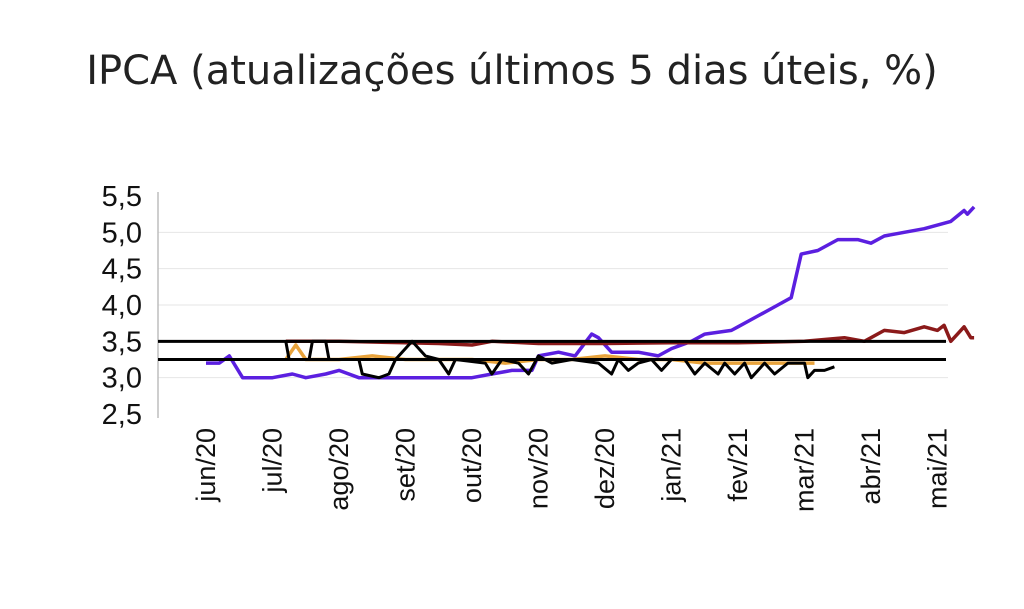 The image size is (1024, 609). What do you see at coordinates (406, 465) in the screenshot?
I see `x-tick-label: set/20` at bounding box center [406, 465].